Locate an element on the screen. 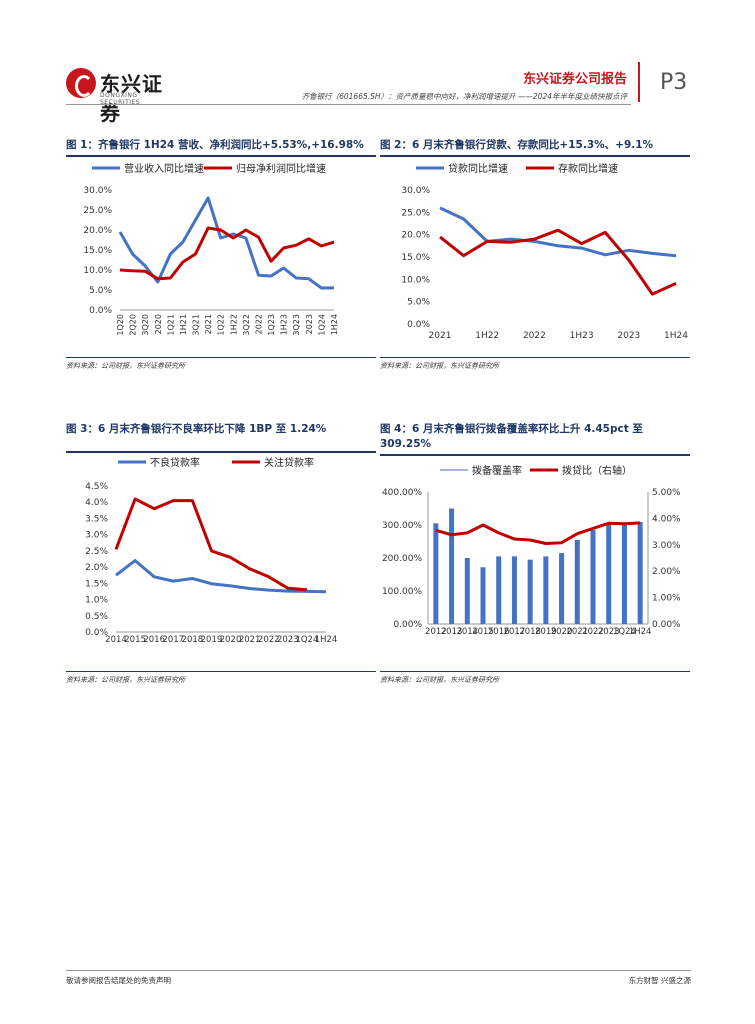 This screenshot has height=1024, width=755. y2-tick-label: 4.00% is located at coordinates (666, 519).